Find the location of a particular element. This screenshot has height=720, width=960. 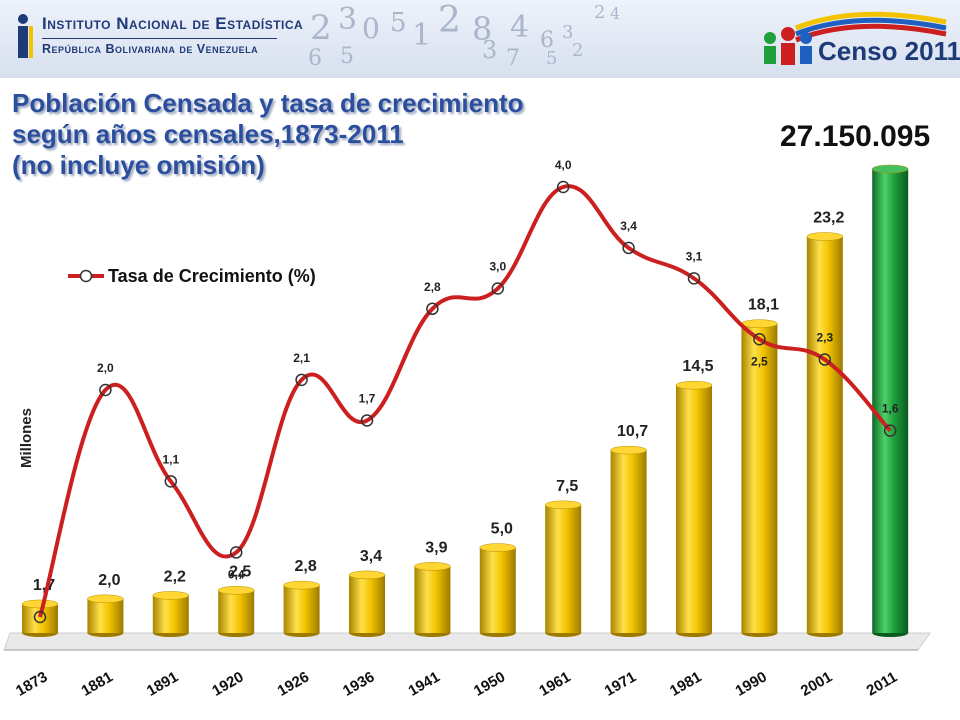

bar-value-label: 14,5 is located at coordinates (697, 366).